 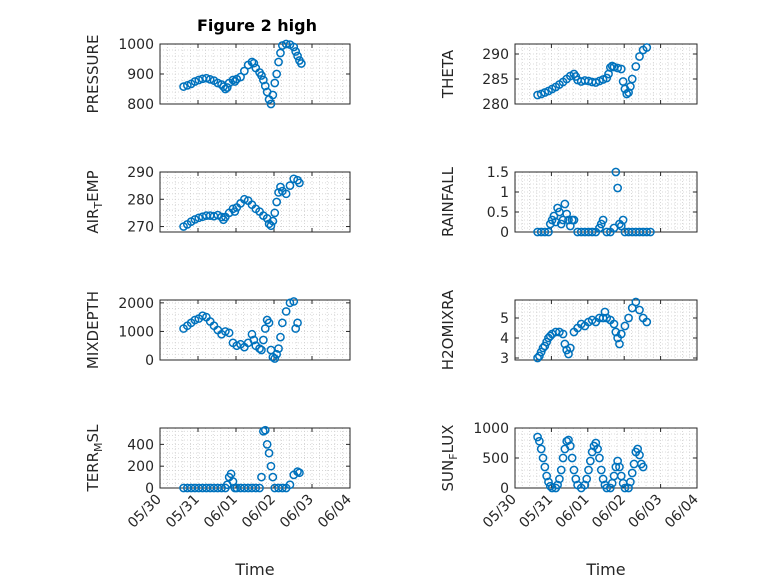 What do you see at coordinates (94, 201) in the screenshot?
I see `y-axis-label: AIRTEMP` at bounding box center [94, 201].